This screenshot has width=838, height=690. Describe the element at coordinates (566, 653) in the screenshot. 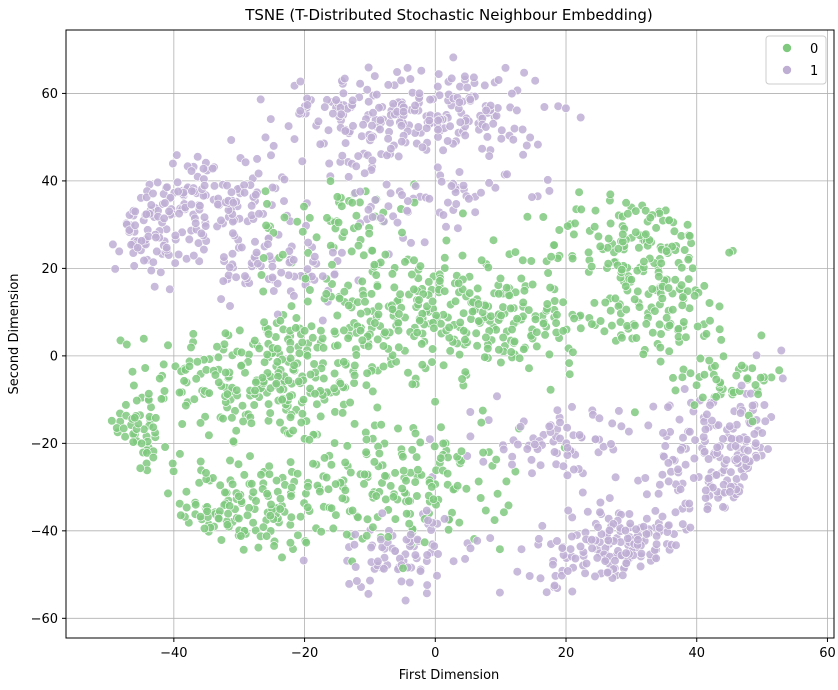

I see `x-tick-label: 20` at that location.